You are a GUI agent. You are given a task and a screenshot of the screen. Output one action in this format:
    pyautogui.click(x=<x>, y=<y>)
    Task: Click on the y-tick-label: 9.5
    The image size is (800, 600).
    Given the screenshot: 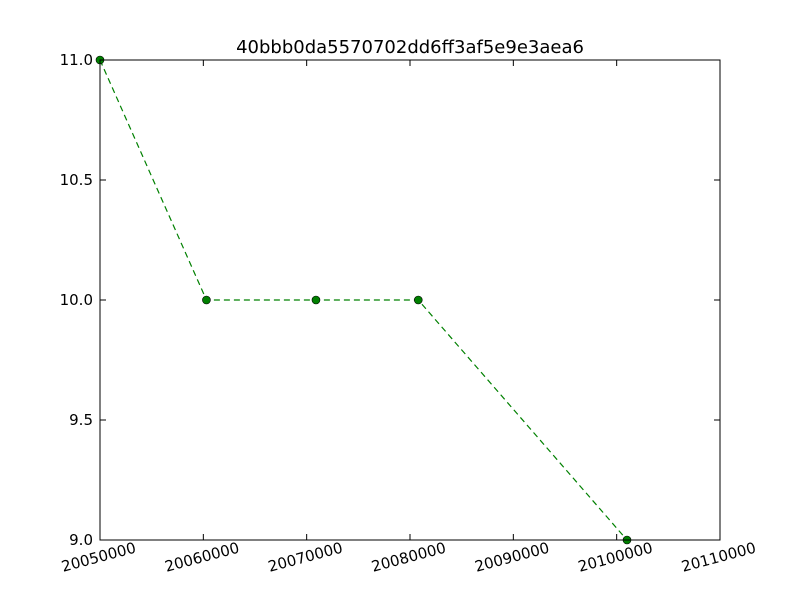 What is the action you would take?
    pyautogui.click(x=81, y=420)
    